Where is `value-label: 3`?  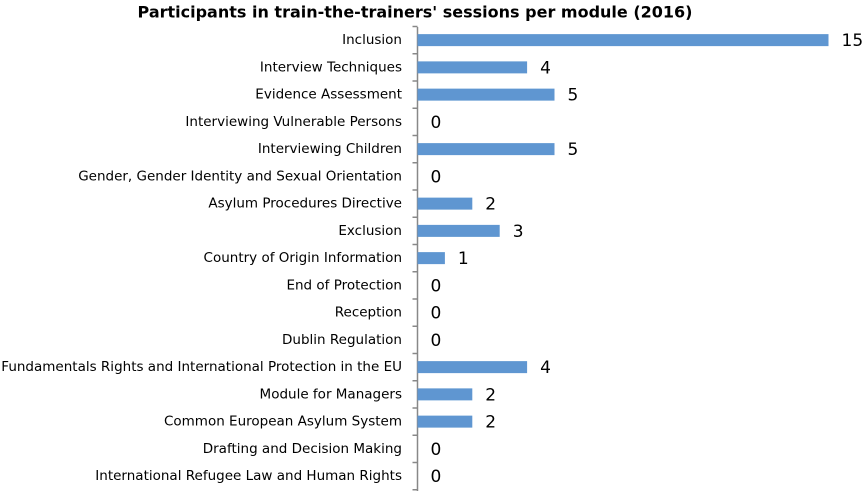
value-label: 3 is located at coordinates (518, 232).